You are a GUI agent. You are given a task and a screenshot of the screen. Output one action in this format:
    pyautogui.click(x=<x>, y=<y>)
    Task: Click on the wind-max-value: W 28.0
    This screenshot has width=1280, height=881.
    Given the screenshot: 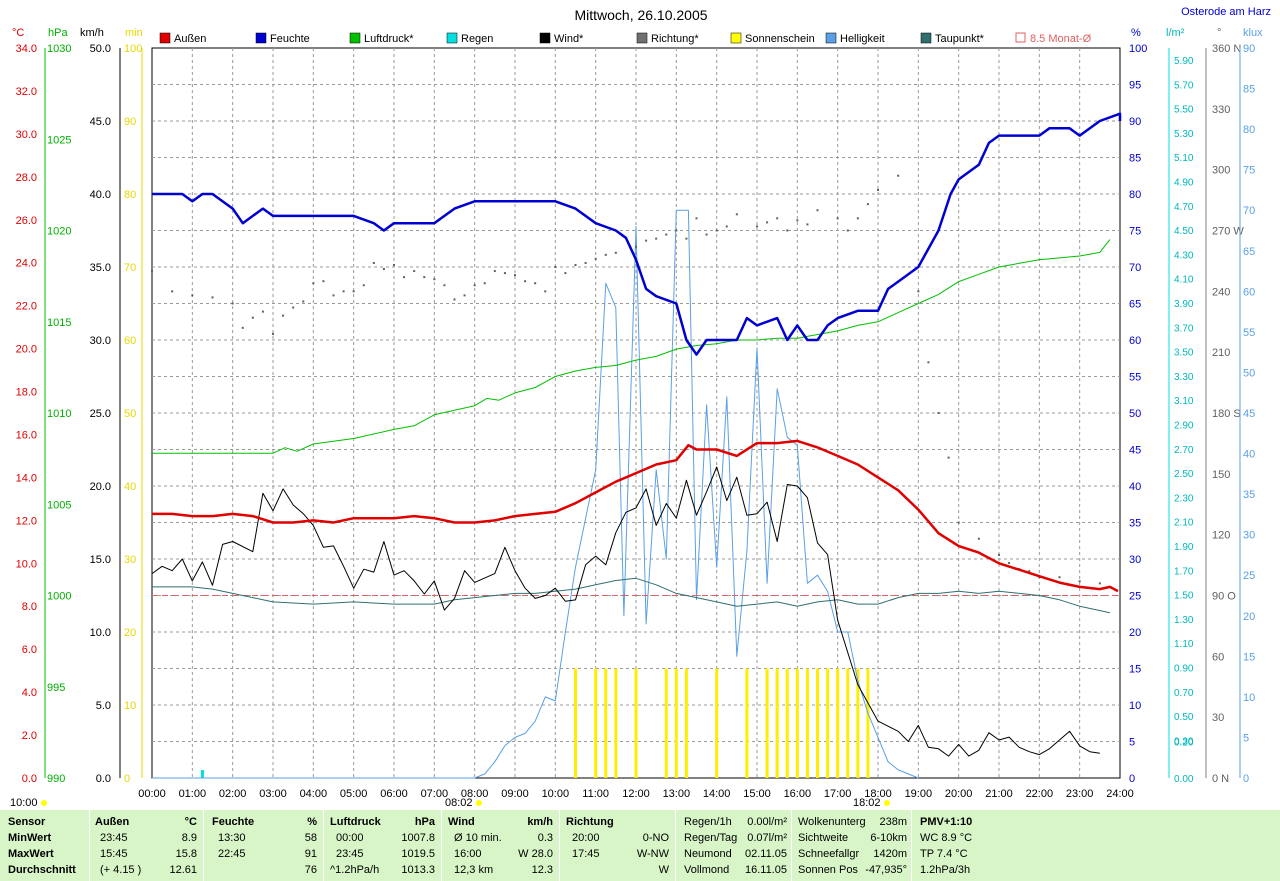 What is the action you would take?
    pyautogui.click(x=535, y=854)
    